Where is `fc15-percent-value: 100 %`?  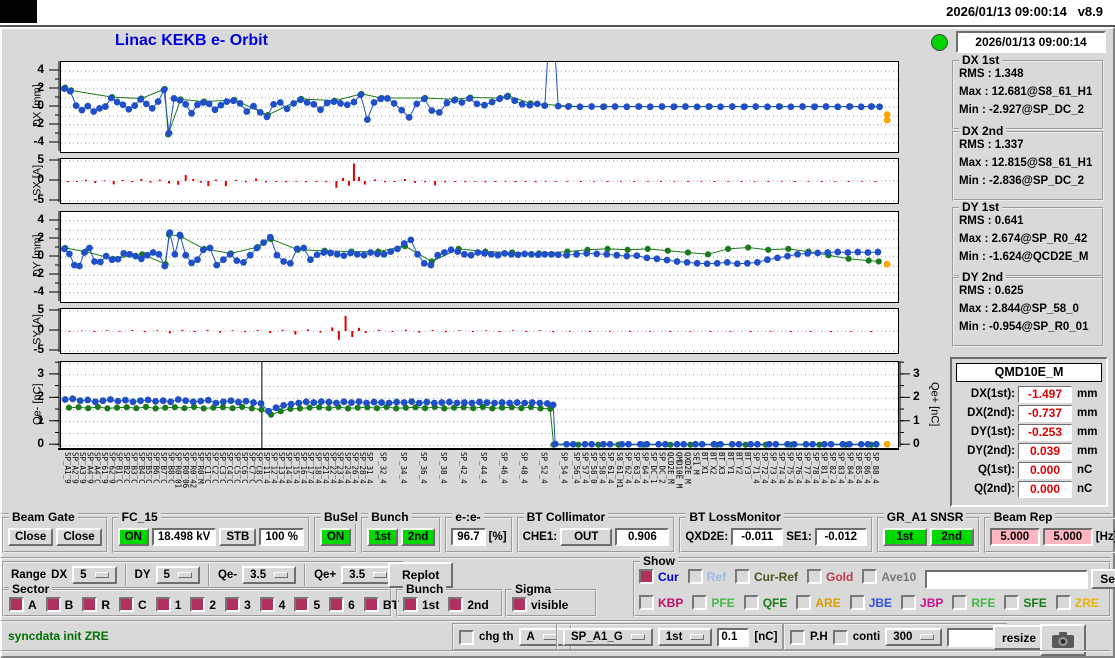
fc15-percent-value: 100 % is located at coordinates (281, 537).